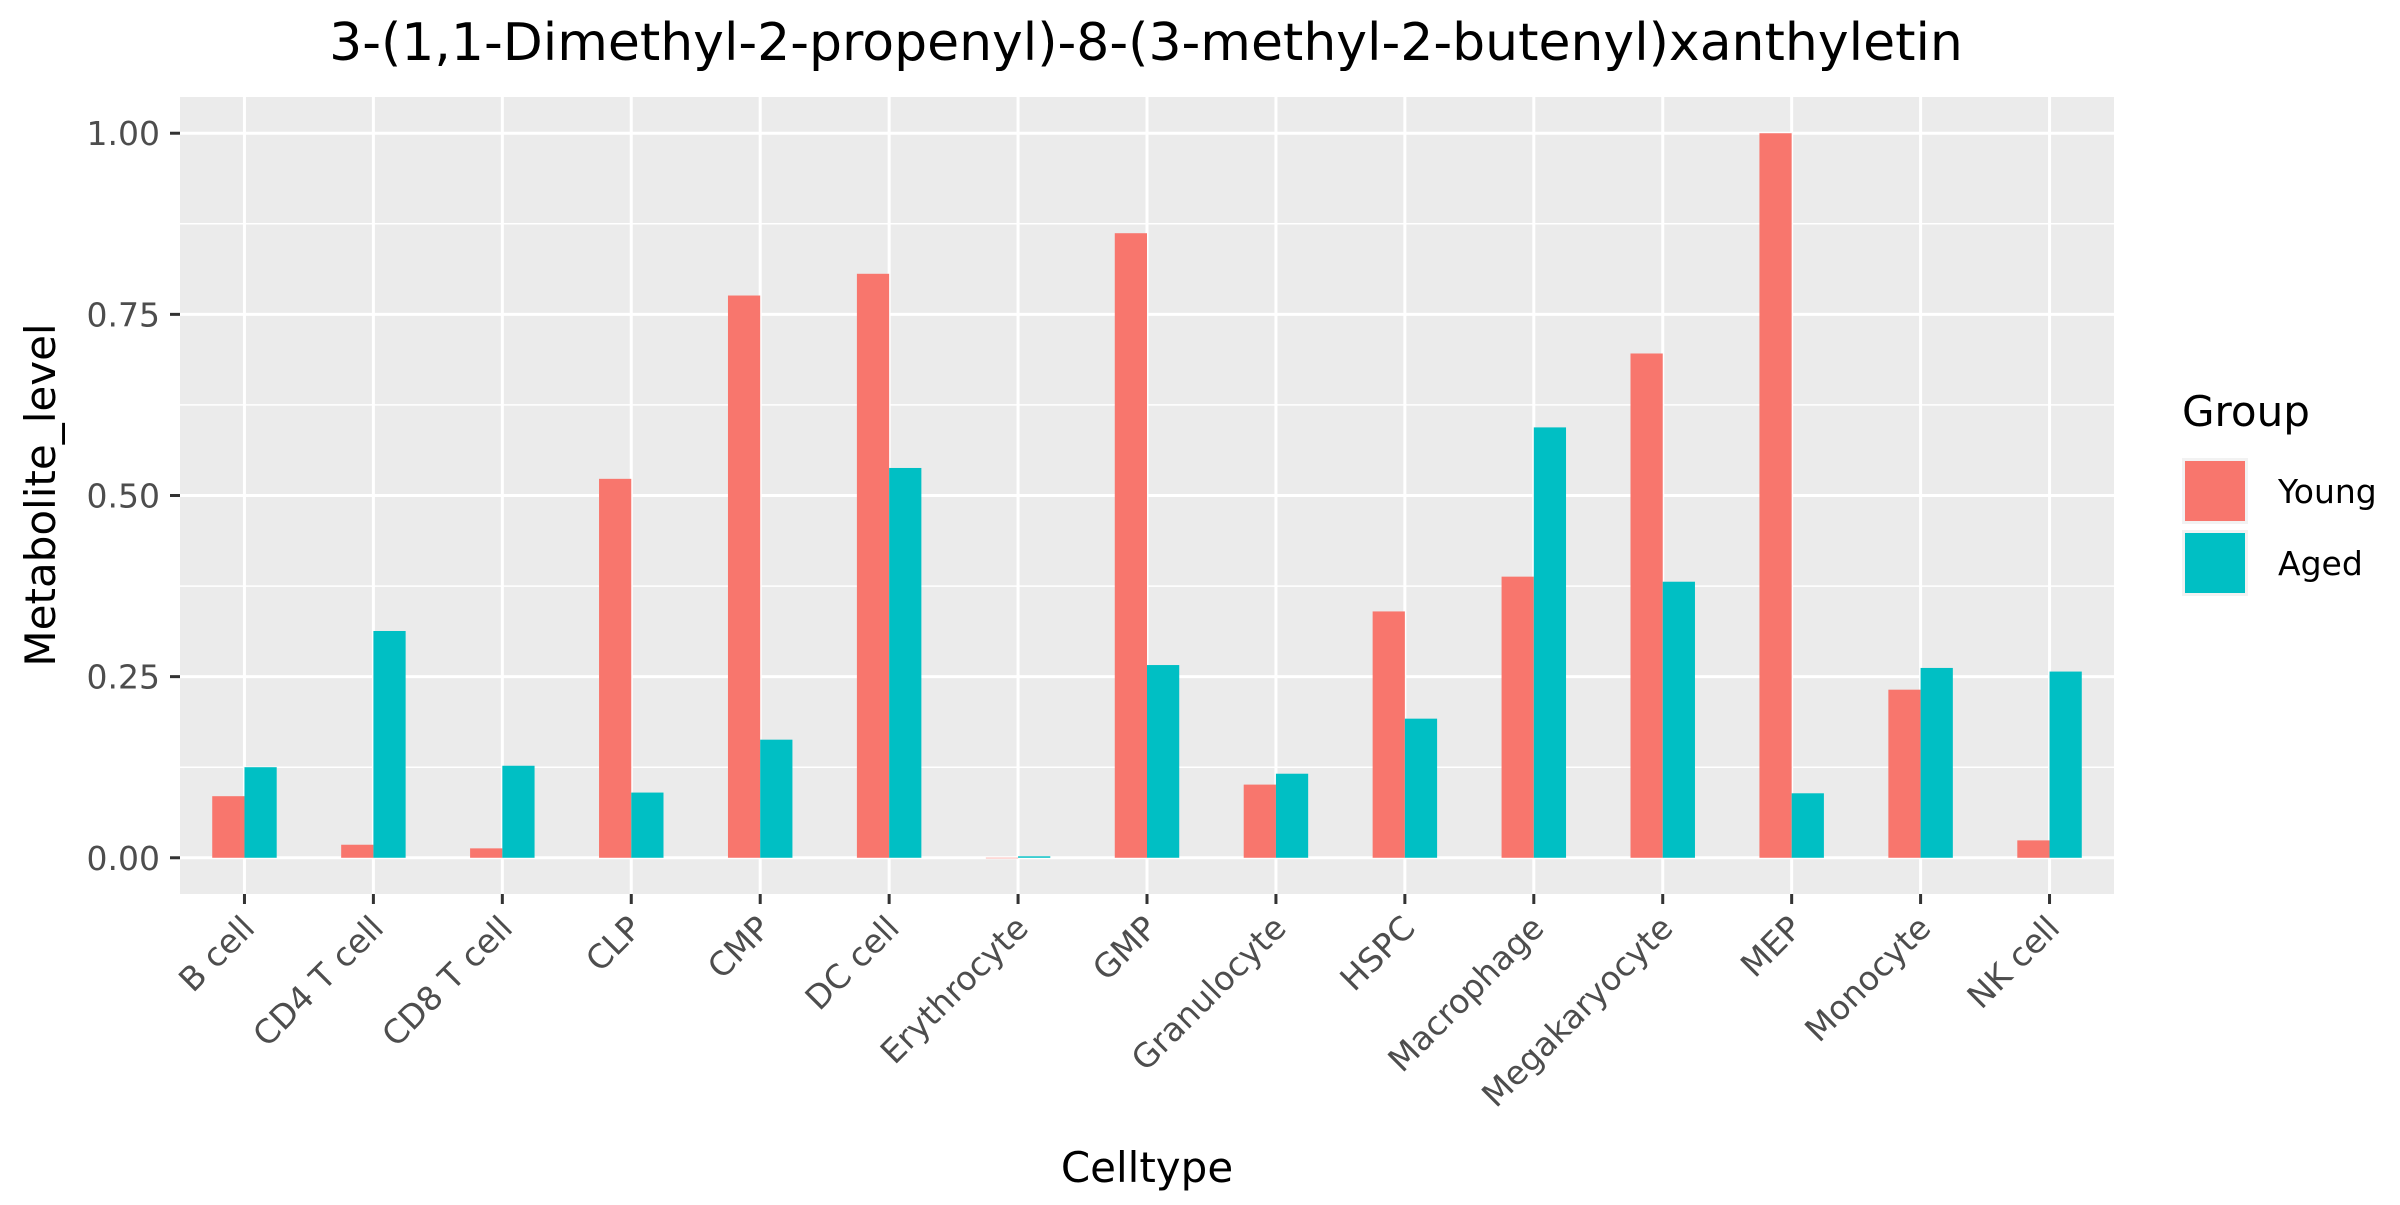 The height and width of the screenshot is (1205, 2400). I want to click on bar-young-hspc, so click(1388, 734).